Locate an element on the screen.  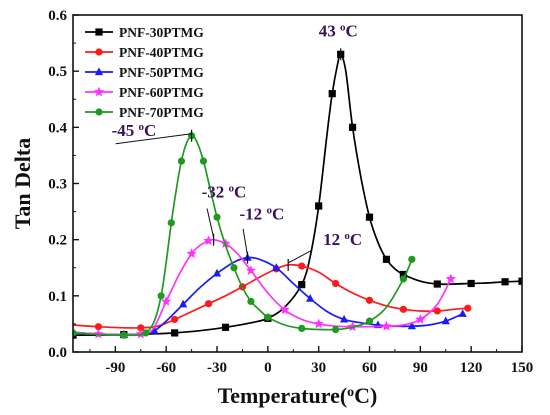
annotation-label: -32 oC is located at coordinates (224, 192).